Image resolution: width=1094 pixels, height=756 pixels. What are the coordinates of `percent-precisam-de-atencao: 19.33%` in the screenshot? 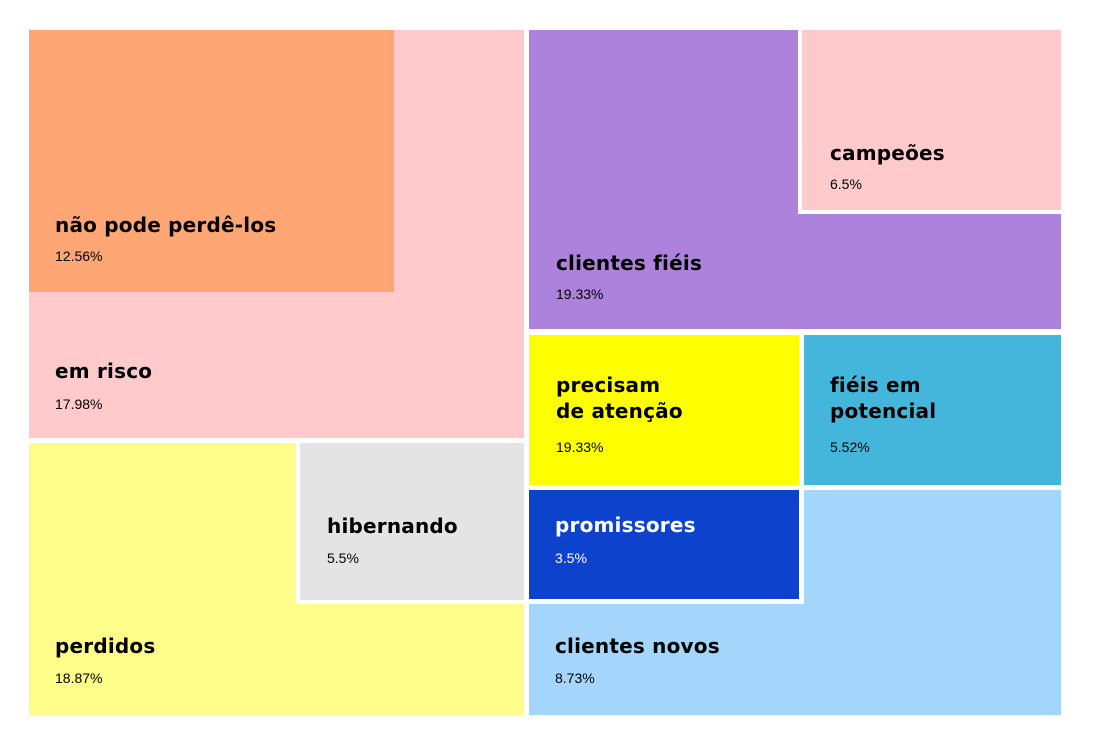 It's located at (580, 447).